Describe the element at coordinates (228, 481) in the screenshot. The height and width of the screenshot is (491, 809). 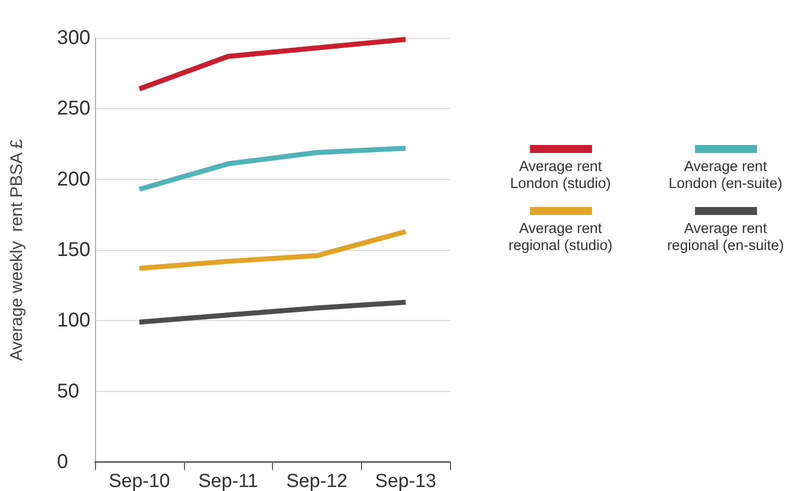
I see `x-tick-label: Sep-11` at that location.